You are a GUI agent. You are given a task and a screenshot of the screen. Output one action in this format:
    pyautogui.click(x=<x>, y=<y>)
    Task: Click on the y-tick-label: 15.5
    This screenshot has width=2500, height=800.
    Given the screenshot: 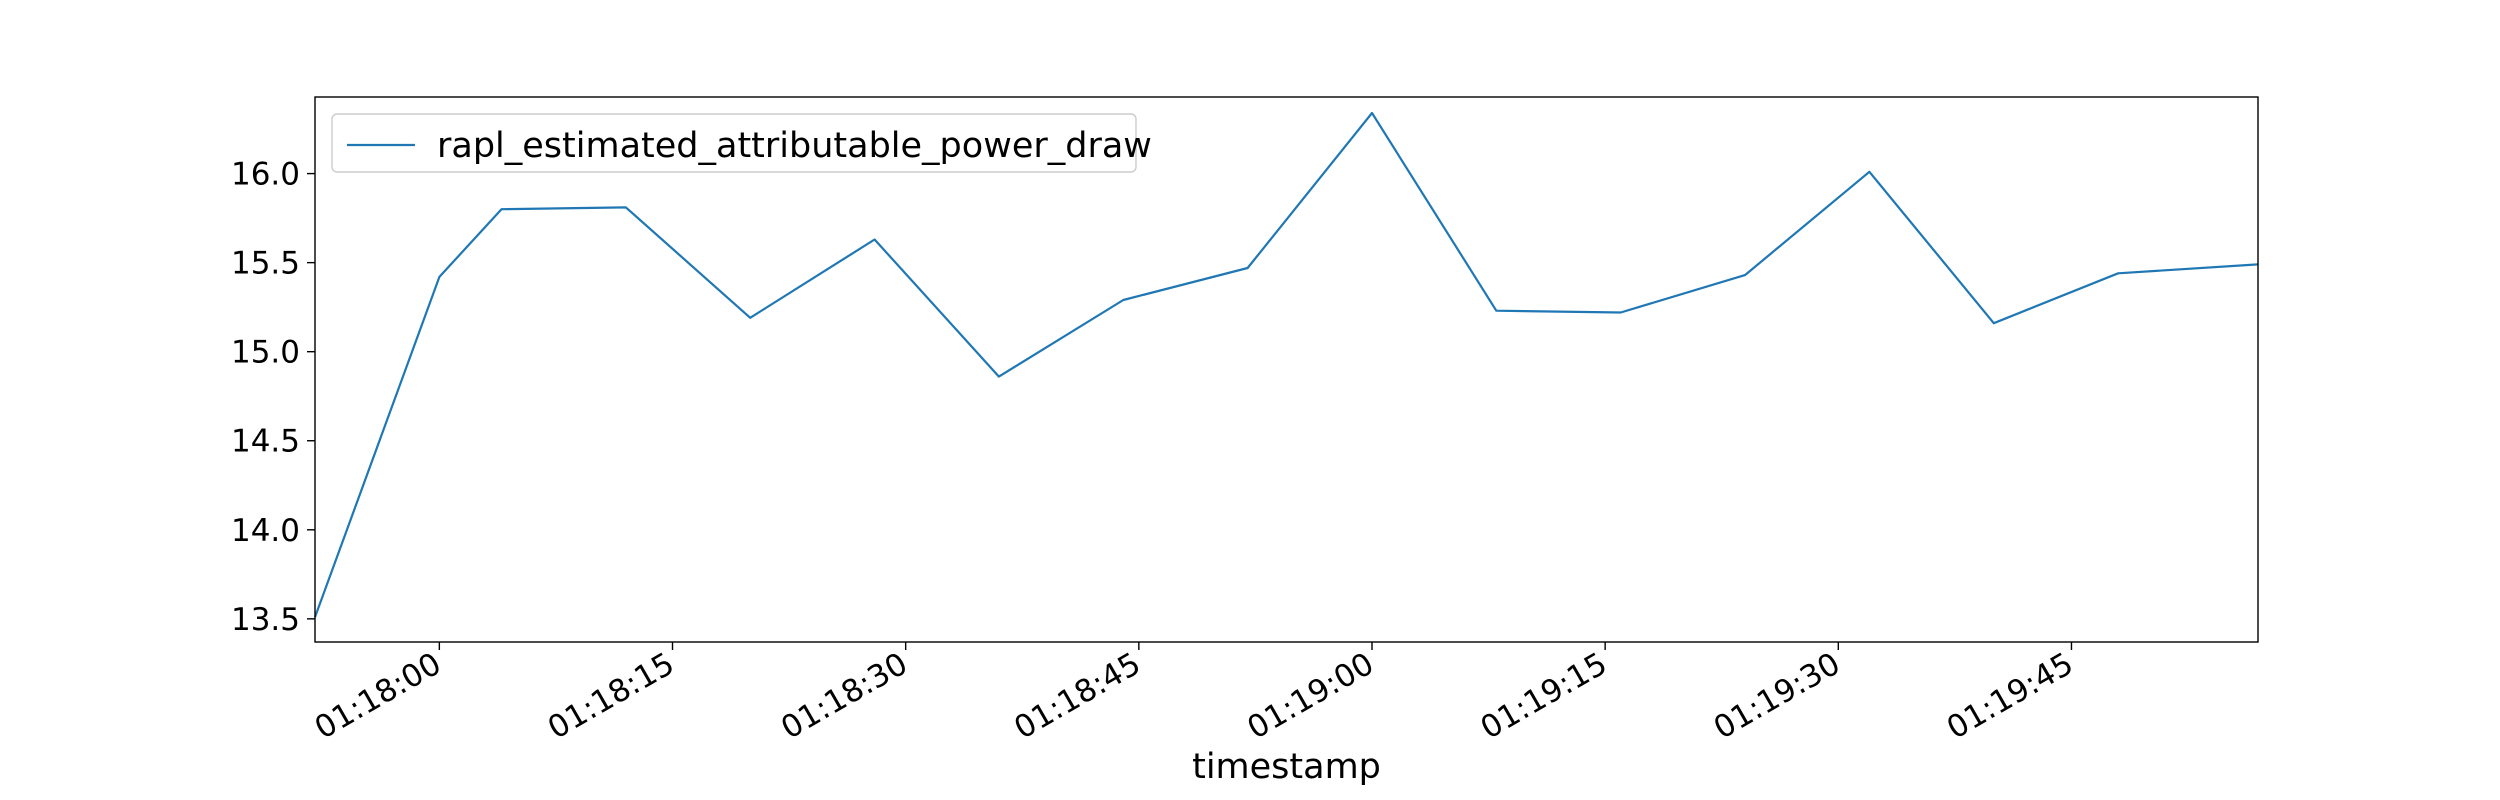 What is the action you would take?
    pyautogui.click(x=265, y=264)
    